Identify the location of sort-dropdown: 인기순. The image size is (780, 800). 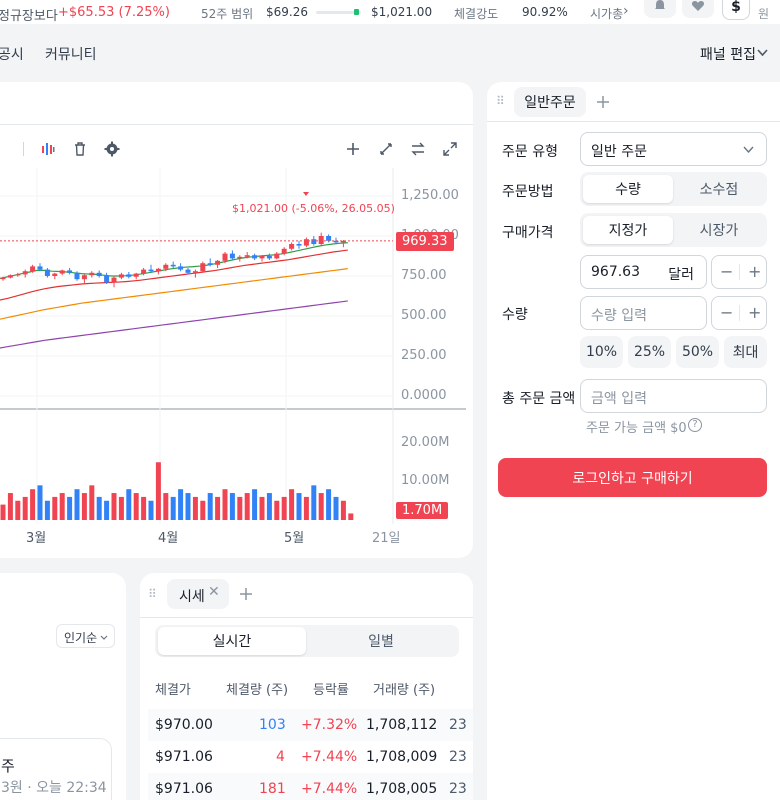
(85, 636).